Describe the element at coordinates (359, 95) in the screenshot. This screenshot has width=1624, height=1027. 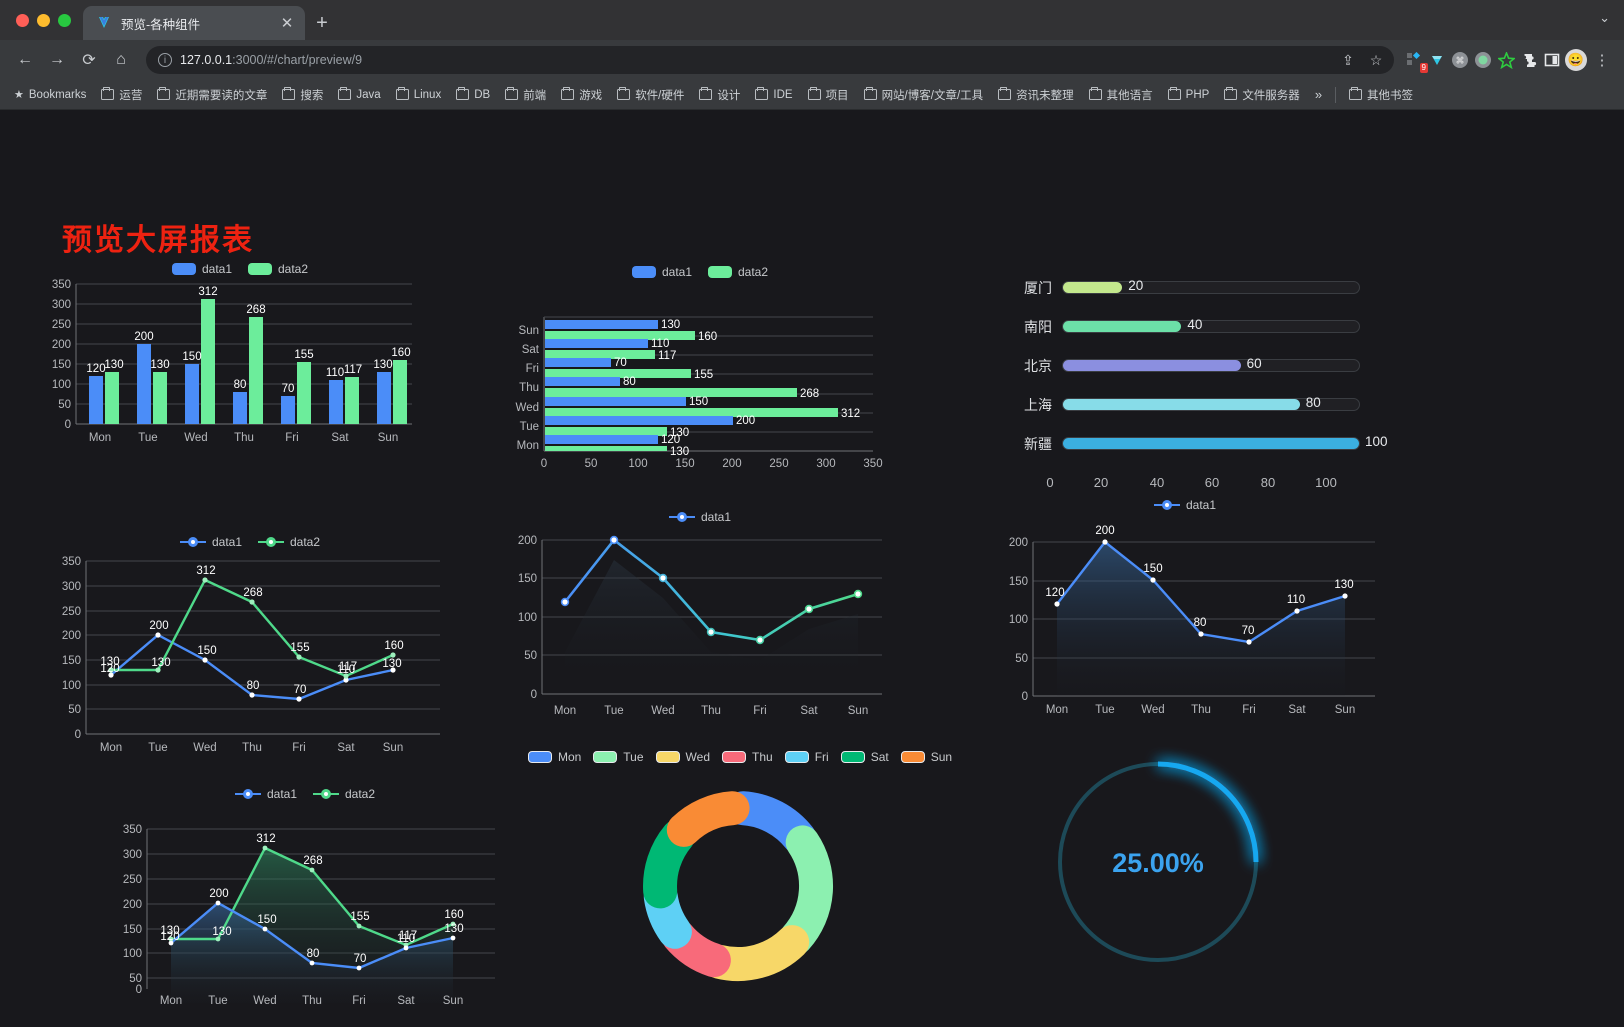
I see `bookmark-folder: Java` at that location.